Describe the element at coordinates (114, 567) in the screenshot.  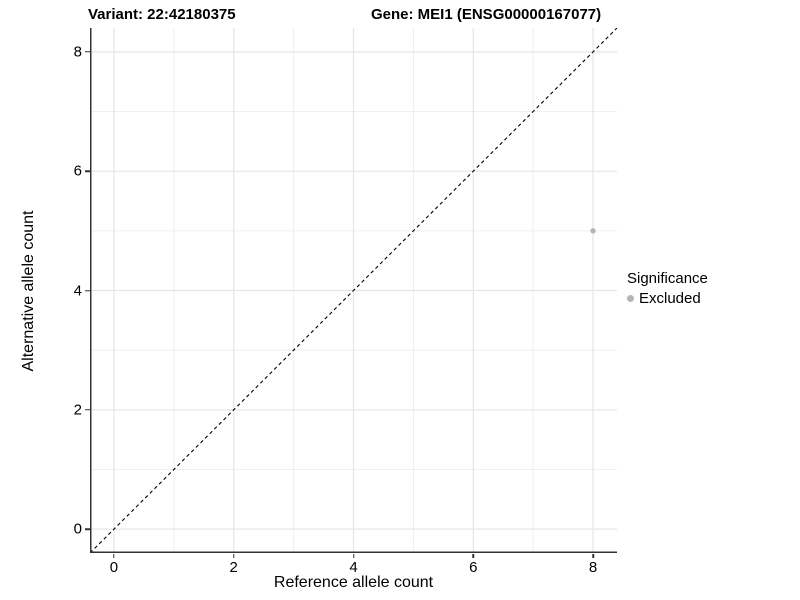
I see `x-tick-label: 0` at that location.